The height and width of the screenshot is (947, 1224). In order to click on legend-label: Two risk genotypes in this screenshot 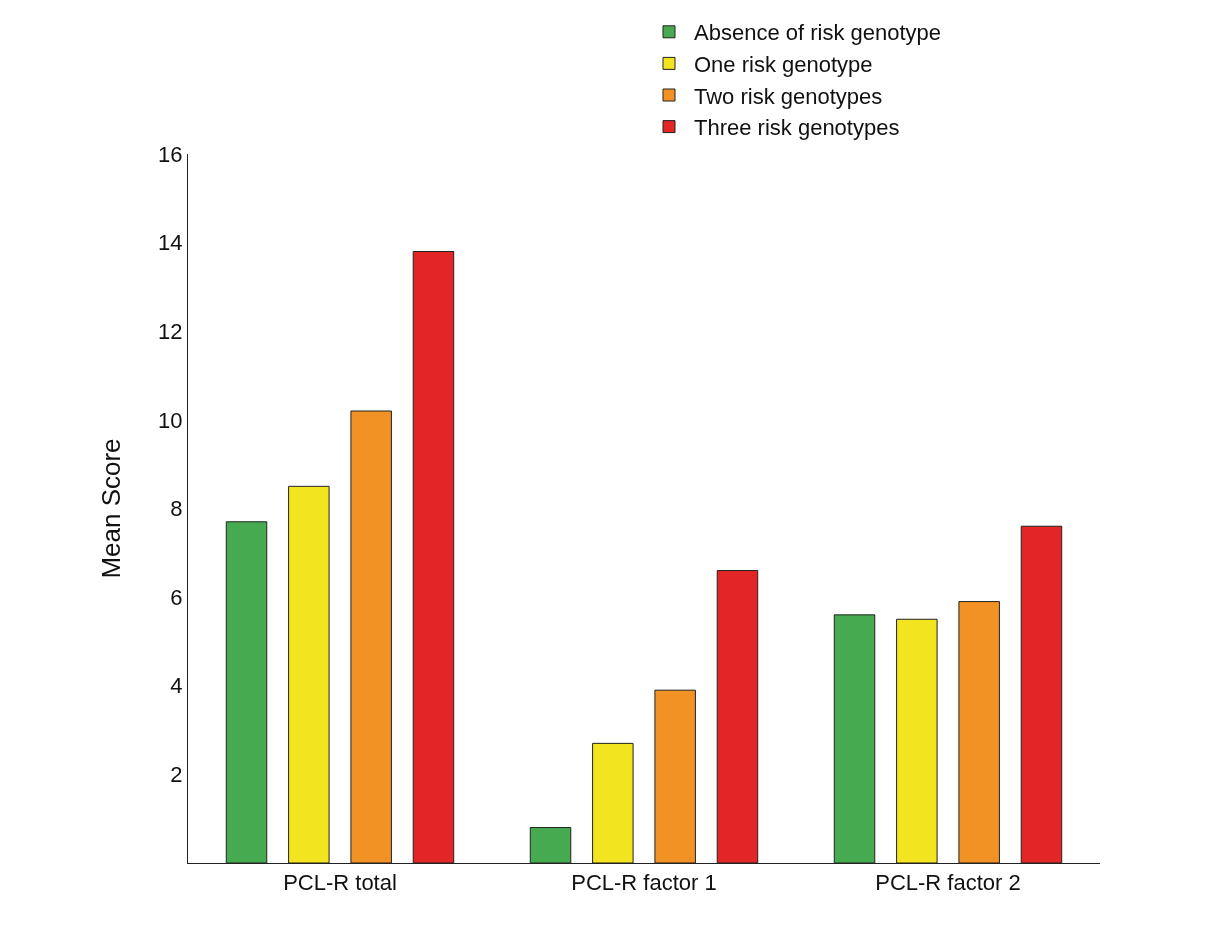, I will do `click(788, 96)`.